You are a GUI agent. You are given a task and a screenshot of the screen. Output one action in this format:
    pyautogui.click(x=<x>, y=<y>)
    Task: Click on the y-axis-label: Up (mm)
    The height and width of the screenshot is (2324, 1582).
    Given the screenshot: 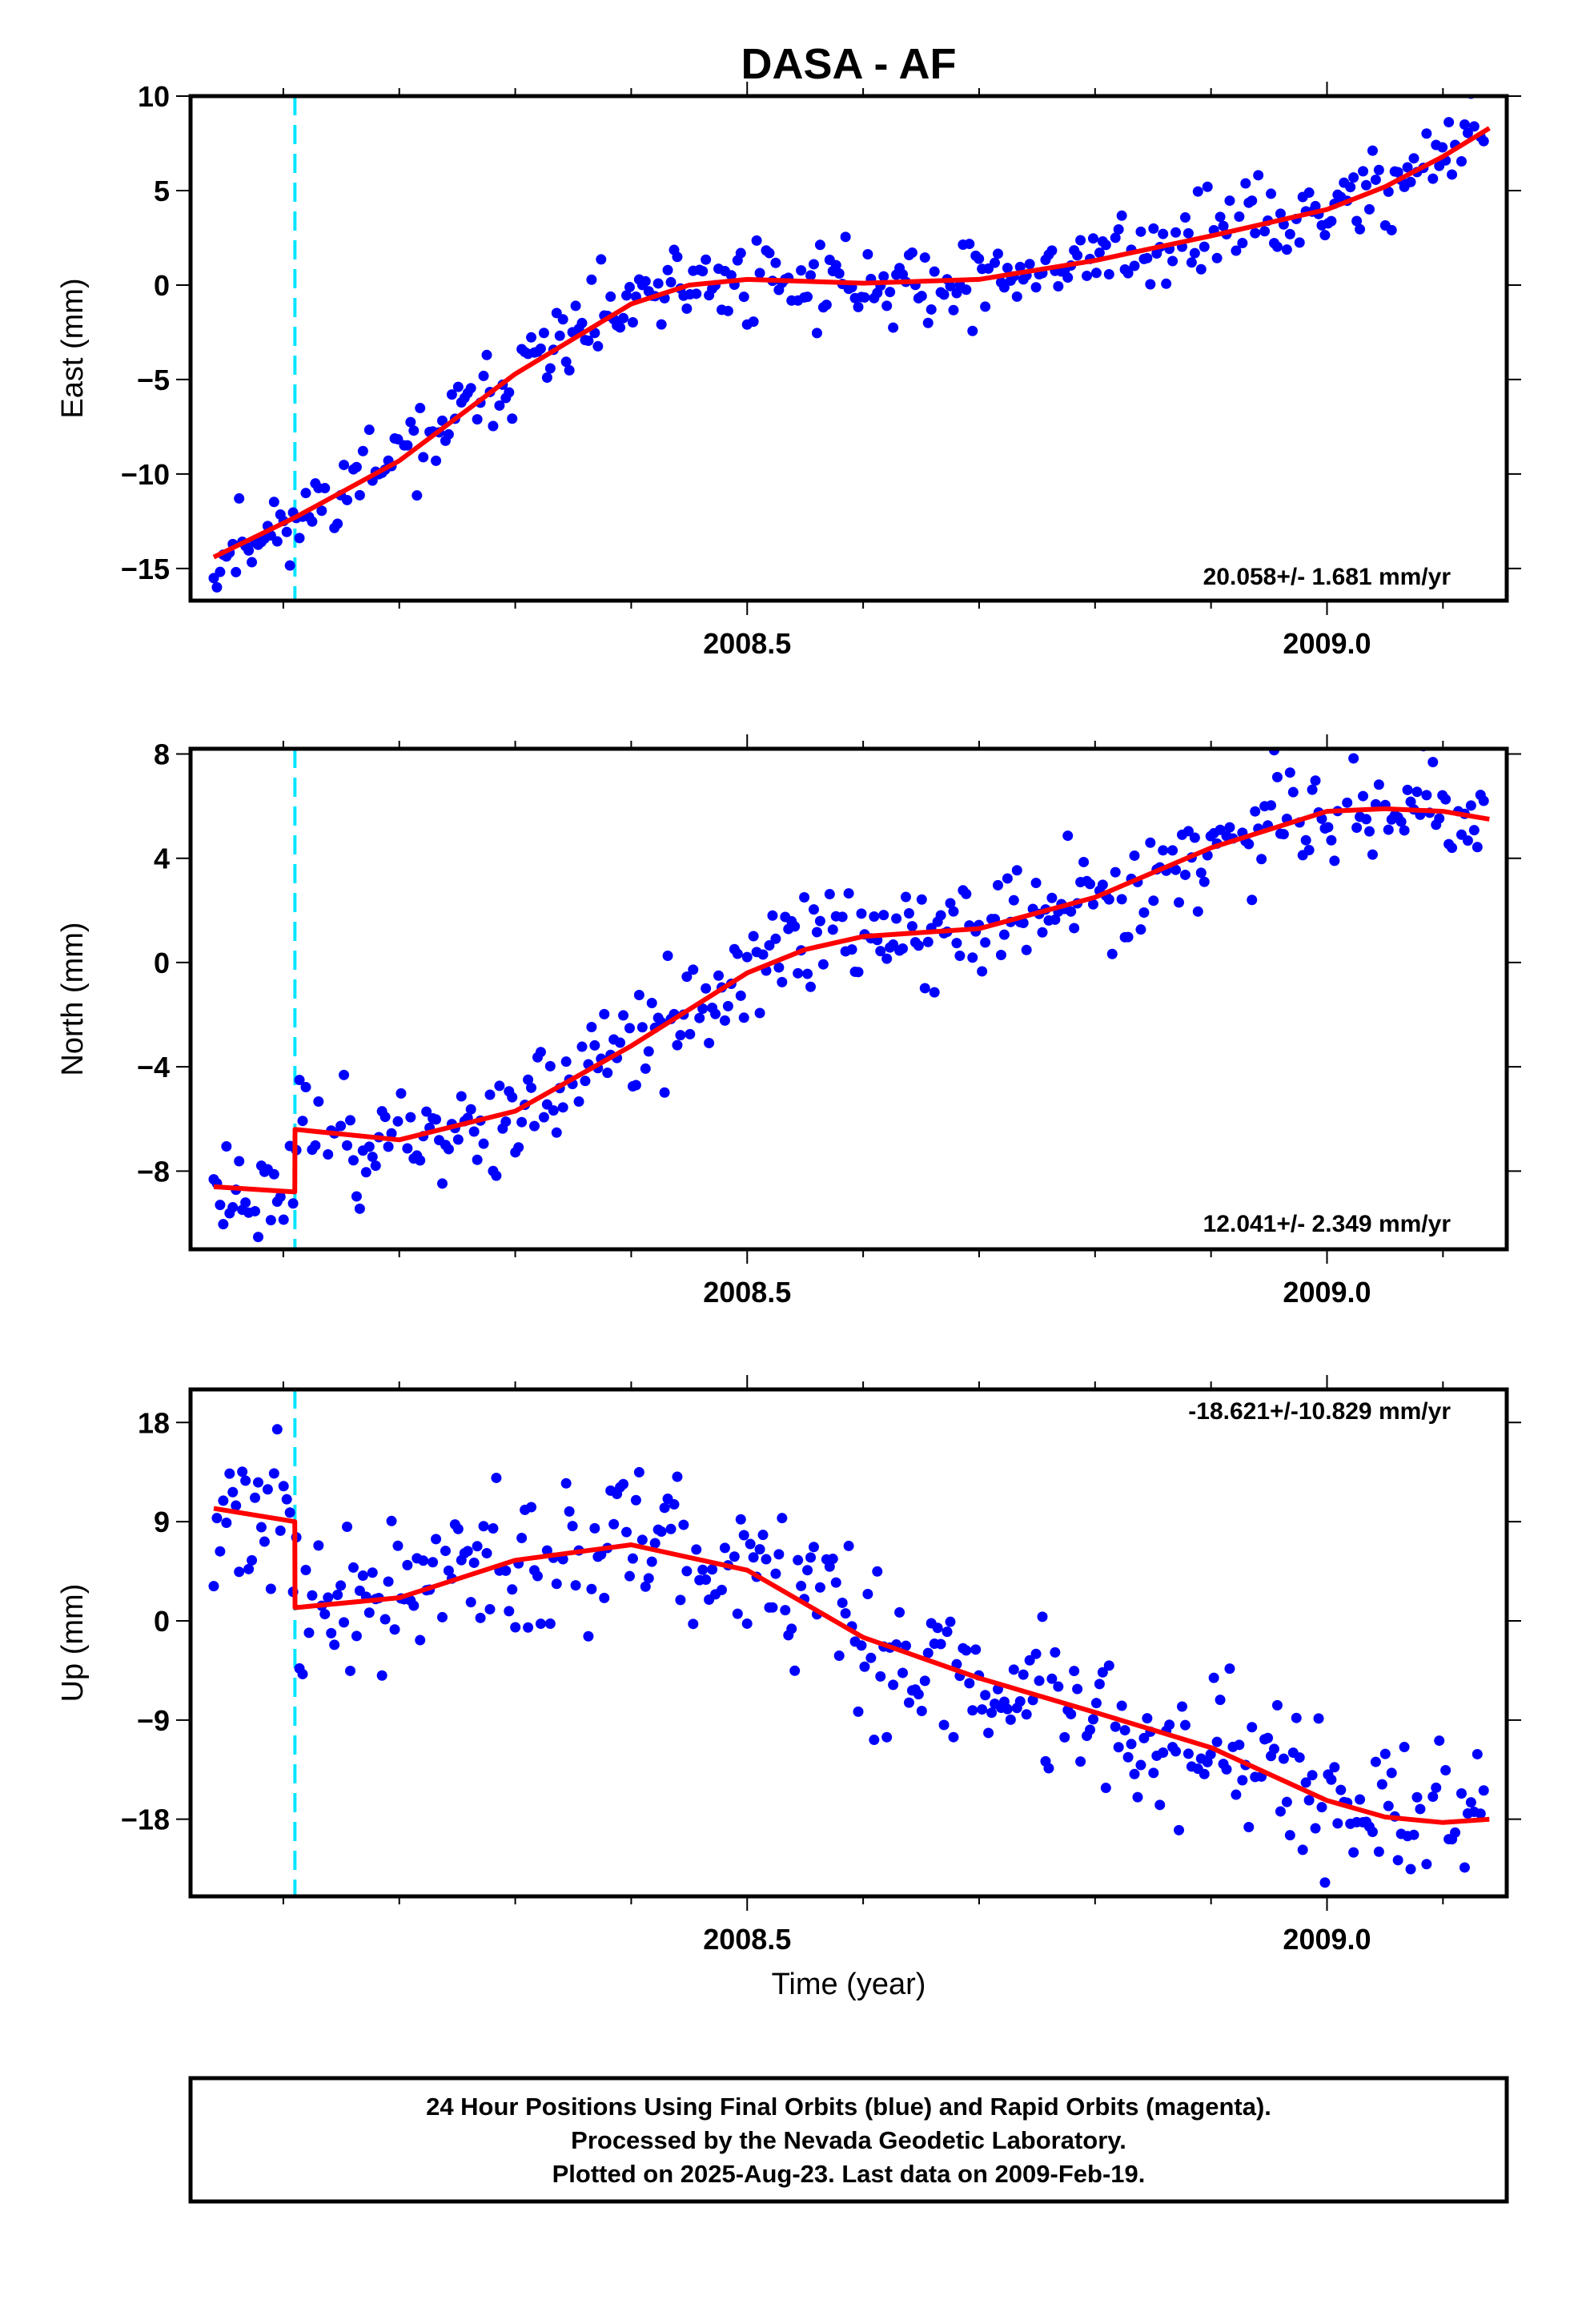 What is the action you would take?
    pyautogui.click(x=73, y=1644)
    